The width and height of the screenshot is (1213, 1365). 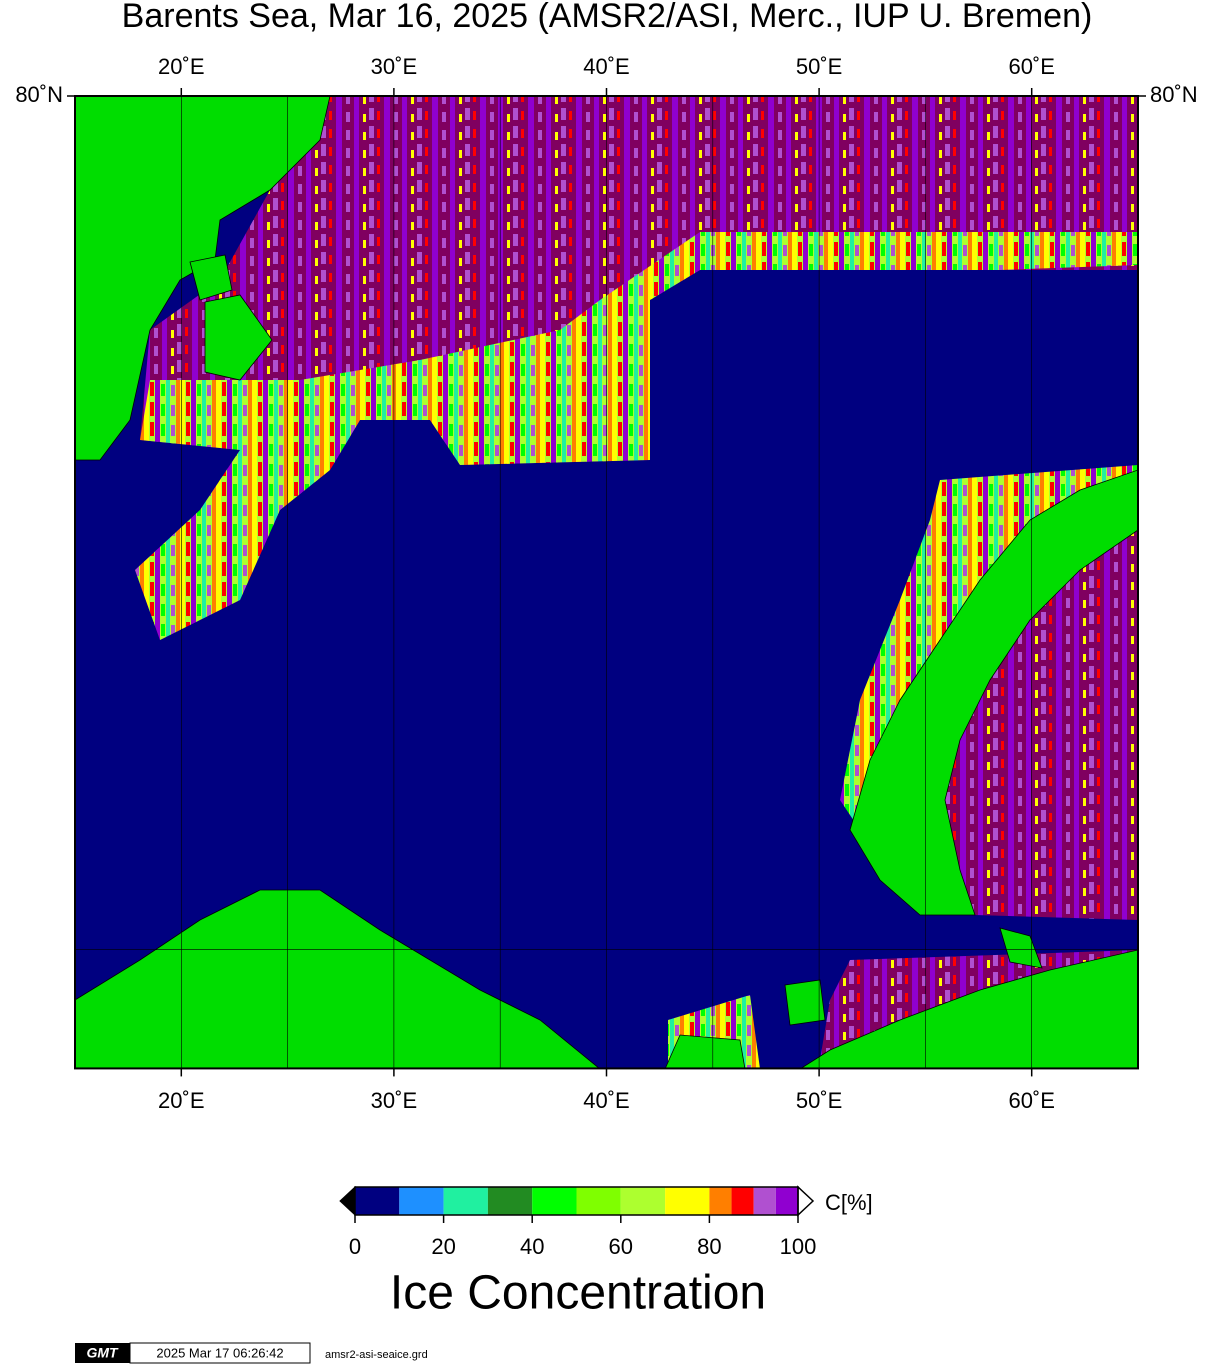 What do you see at coordinates (709, 1246) in the screenshot?
I see `colorbar-tick-label: 80` at bounding box center [709, 1246].